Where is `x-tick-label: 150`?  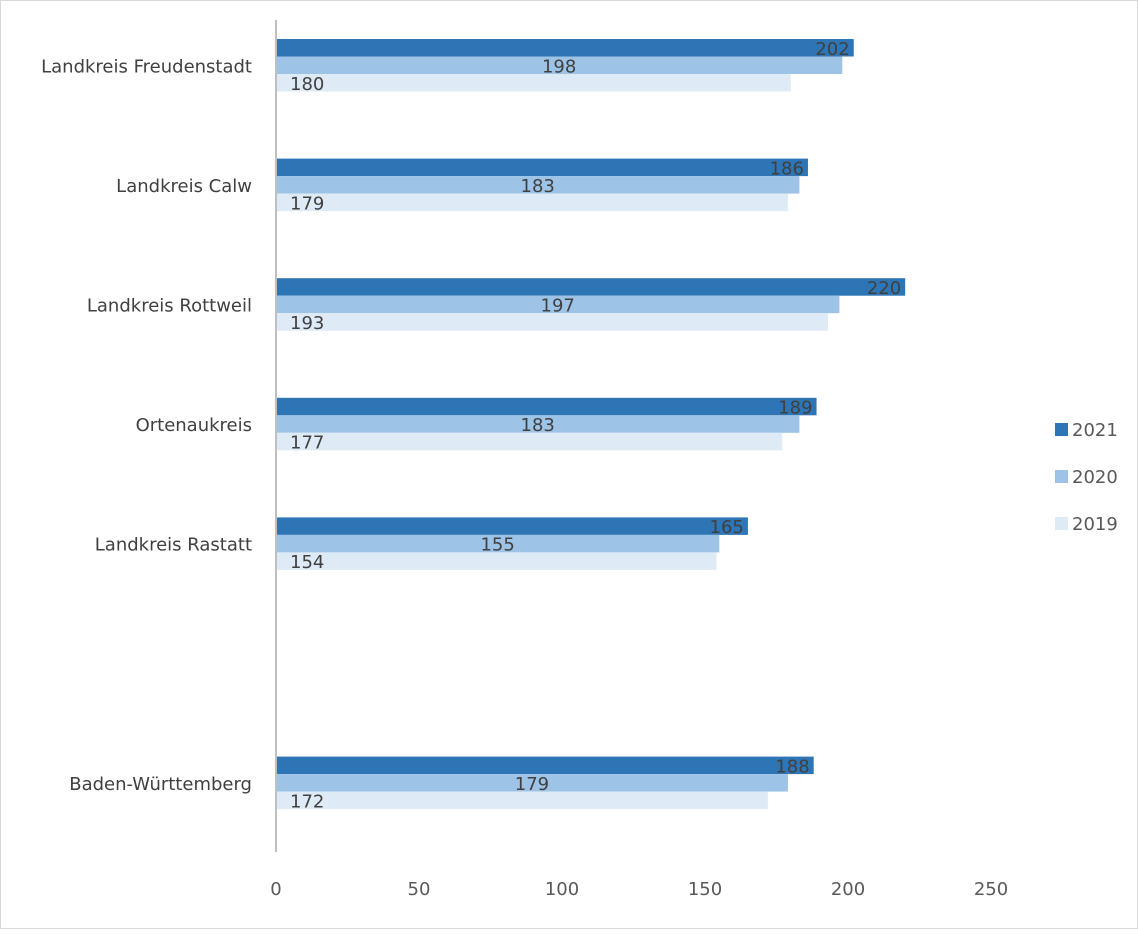 x-tick-label: 150 is located at coordinates (705, 889).